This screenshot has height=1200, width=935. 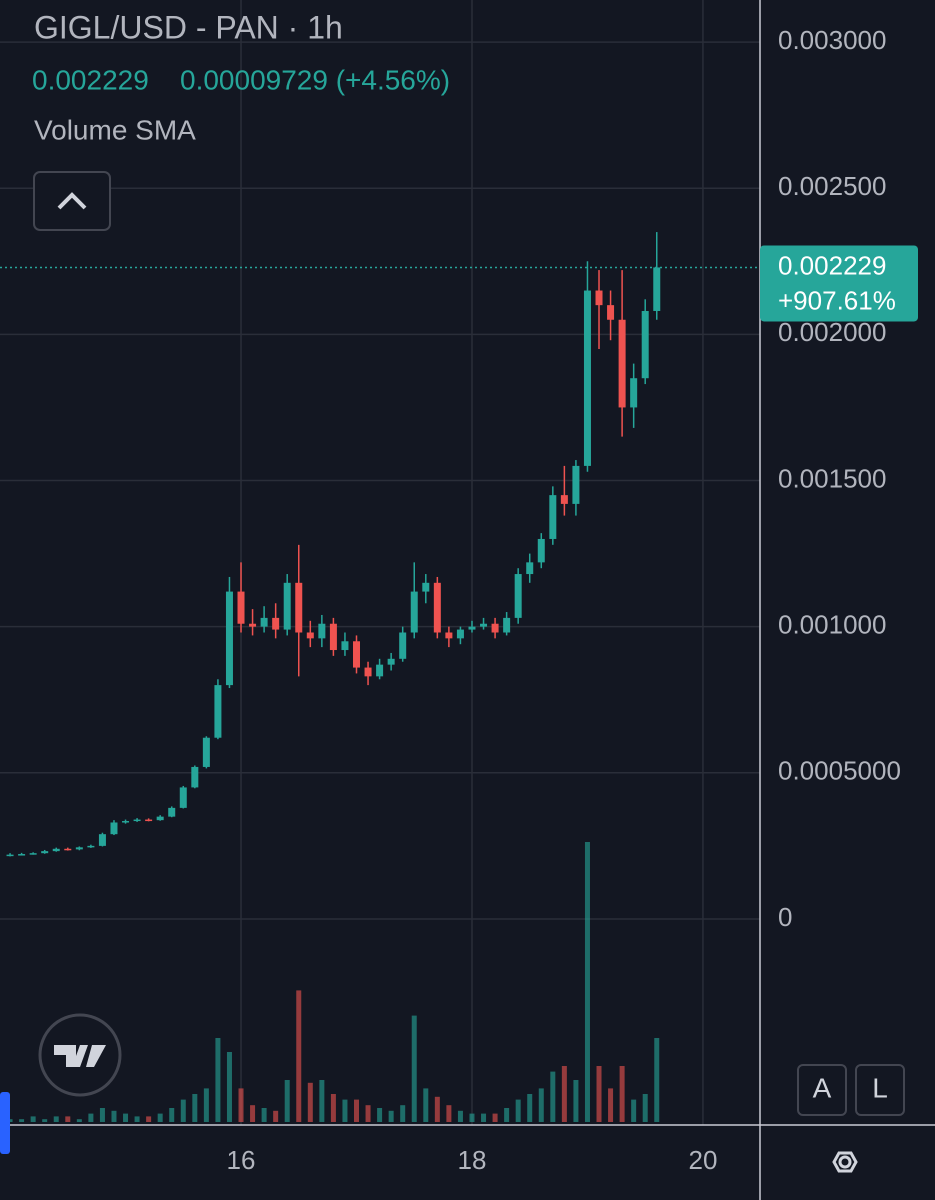 I want to click on price-tag-value: 0.002229, so click(x=832, y=265).